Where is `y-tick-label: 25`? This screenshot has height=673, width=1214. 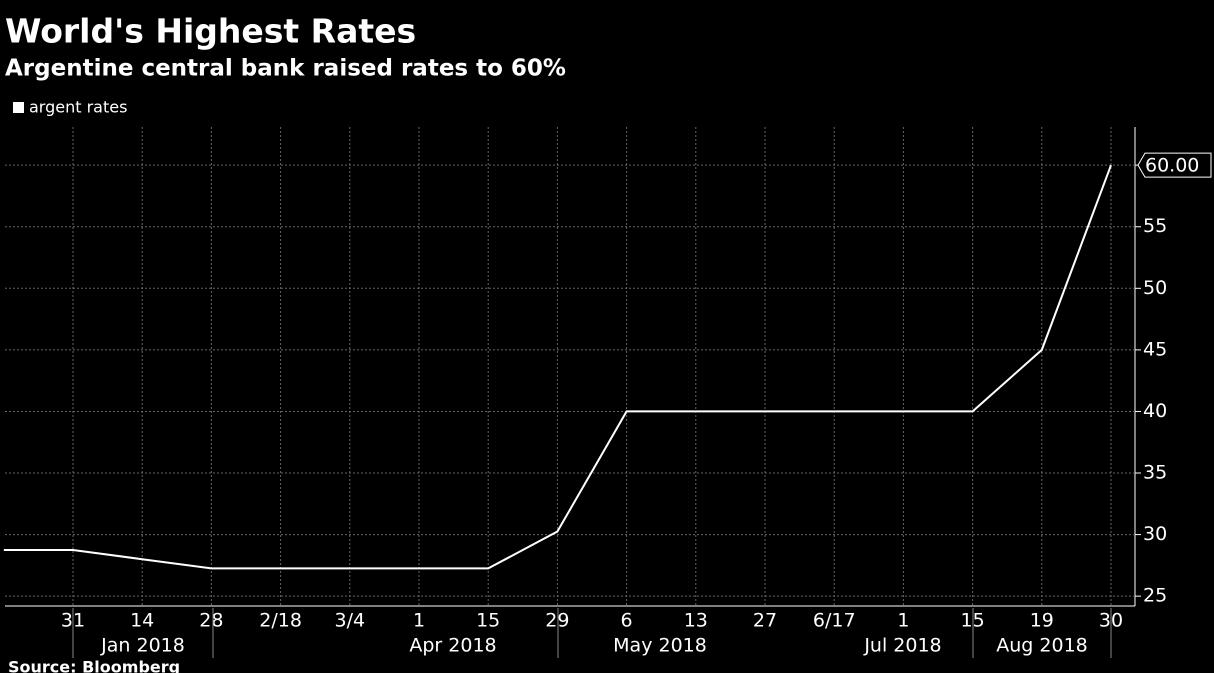
y-tick-label: 25 is located at coordinates (1155, 596).